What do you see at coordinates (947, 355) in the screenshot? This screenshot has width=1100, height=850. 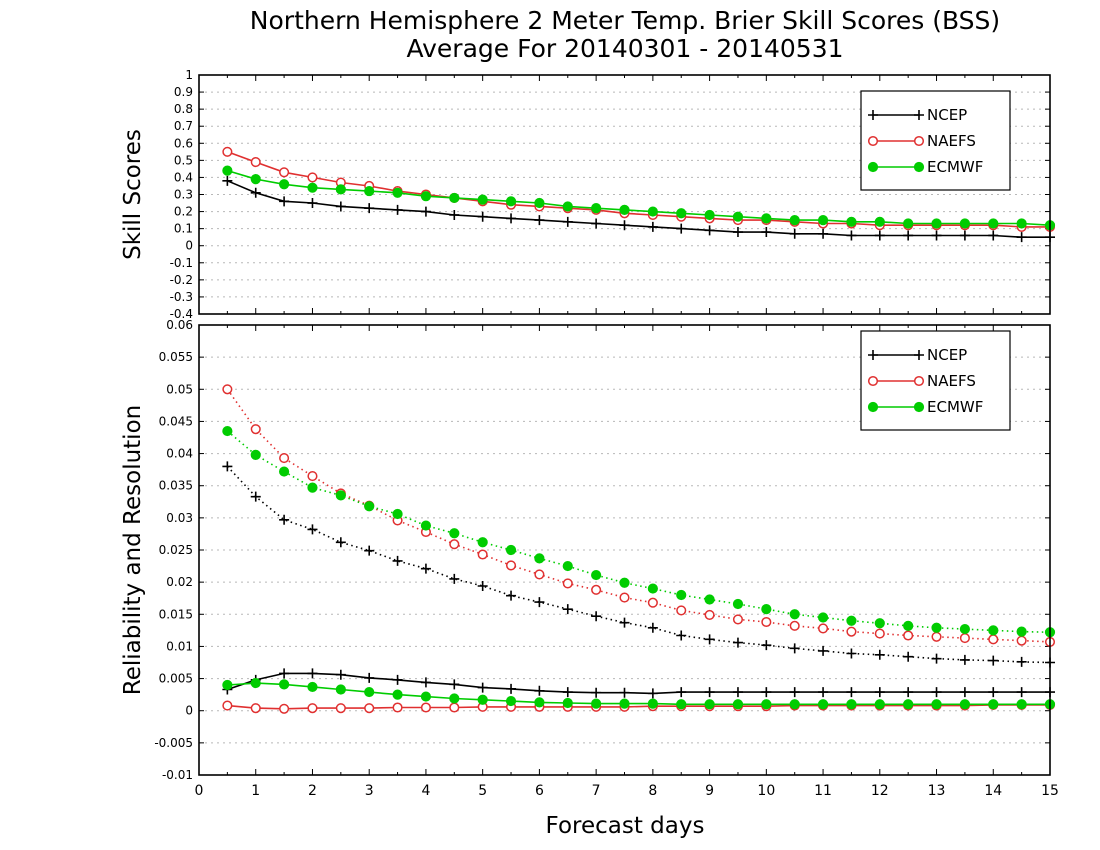 I see `legend-label-ncep: NCEP` at bounding box center [947, 355].